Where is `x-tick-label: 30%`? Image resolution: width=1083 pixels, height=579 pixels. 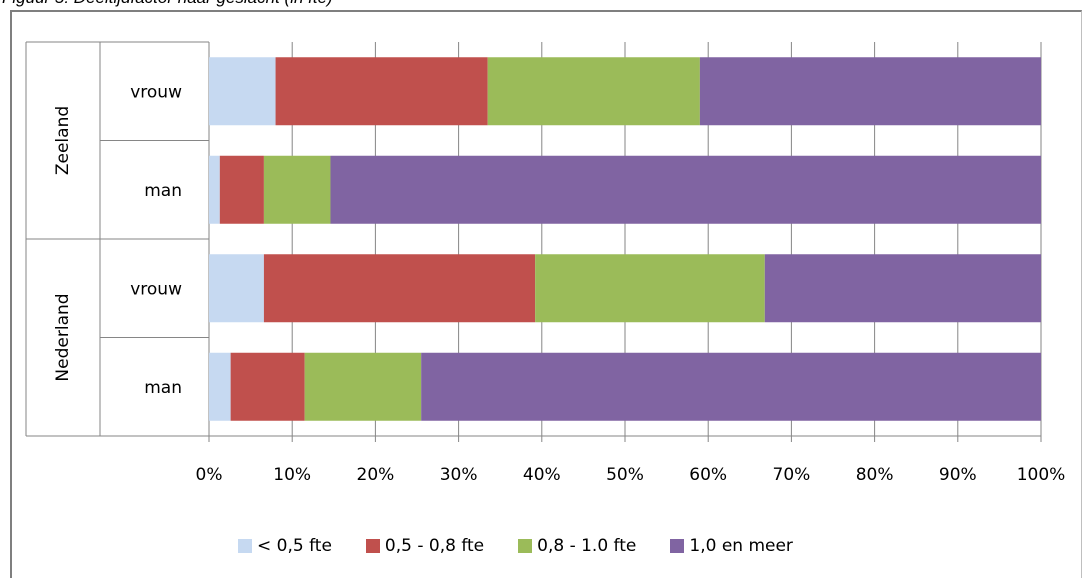 x-tick-label: 30% is located at coordinates (459, 475).